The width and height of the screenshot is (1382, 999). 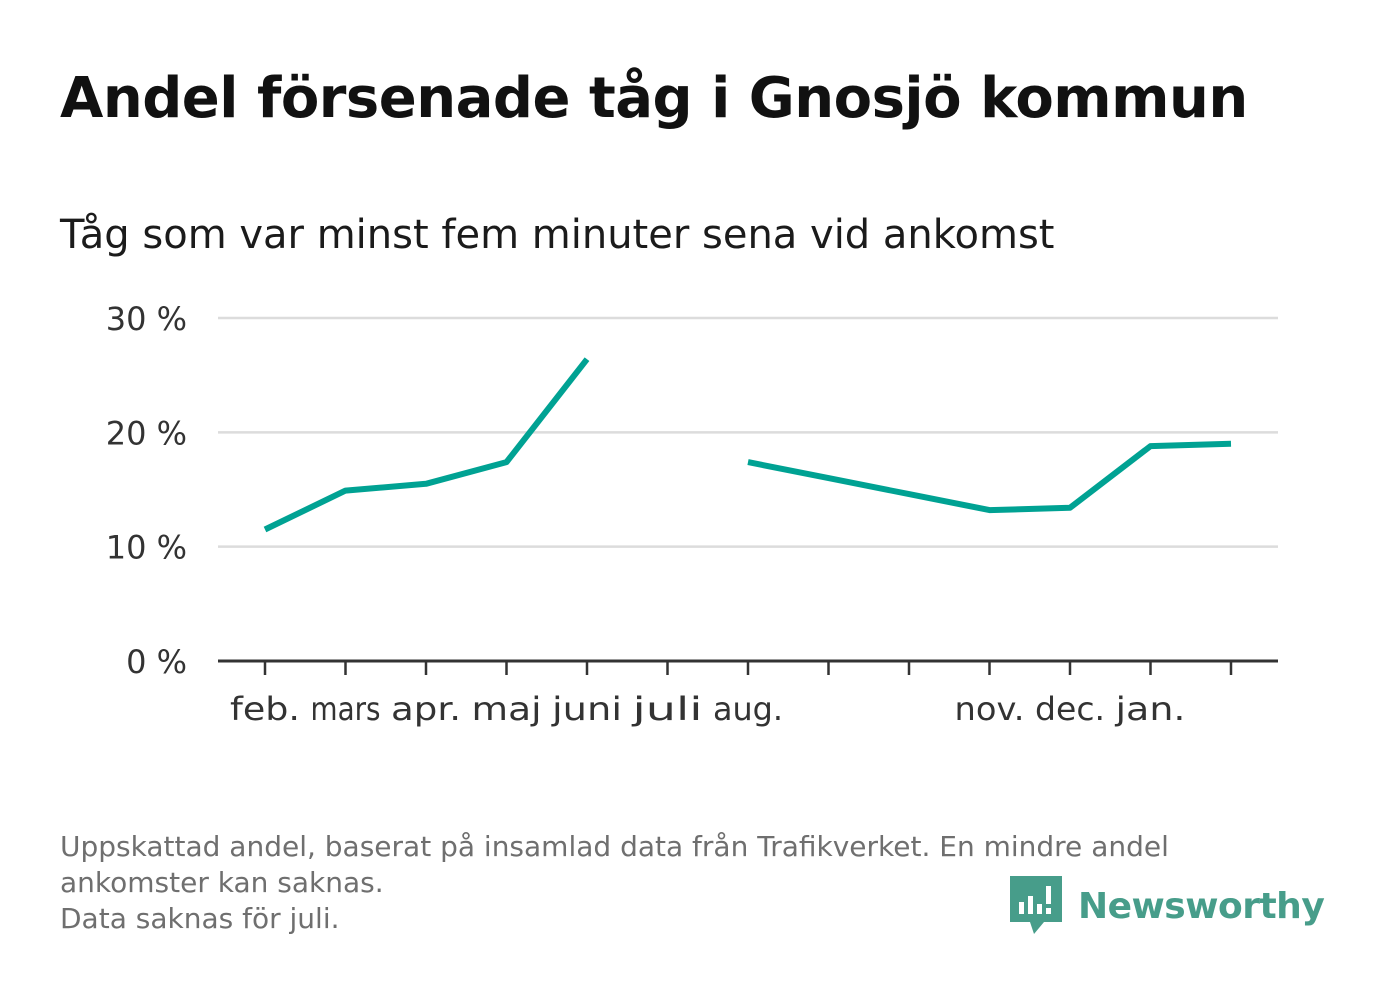 I want to click on x-tick-label: dec., so click(x=1070, y=709).